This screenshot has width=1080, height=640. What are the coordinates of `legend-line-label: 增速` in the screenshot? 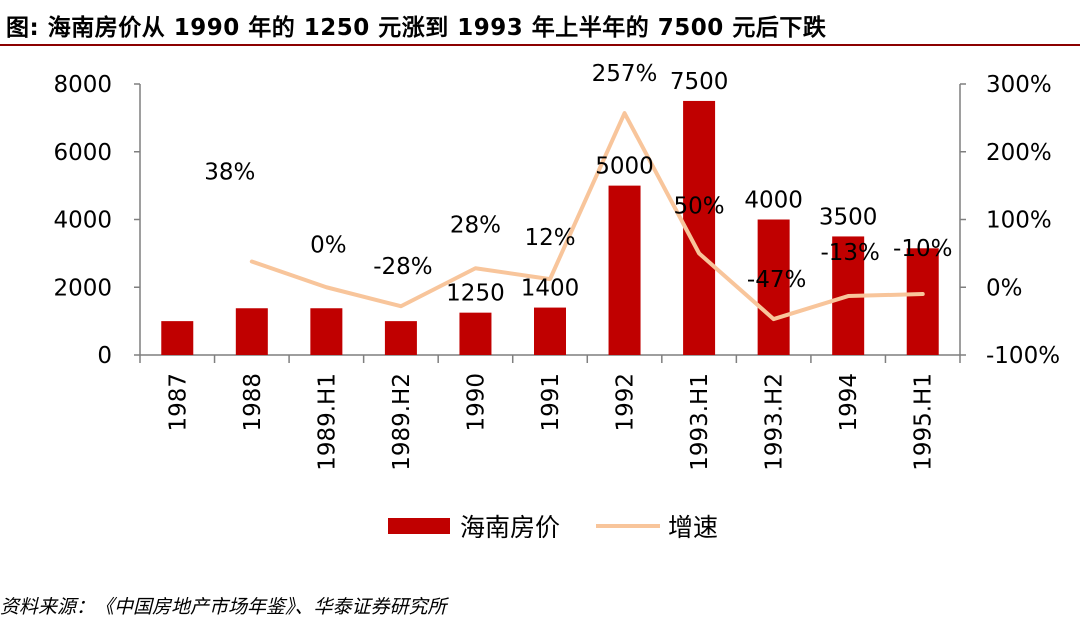 It's located at (693, 527).